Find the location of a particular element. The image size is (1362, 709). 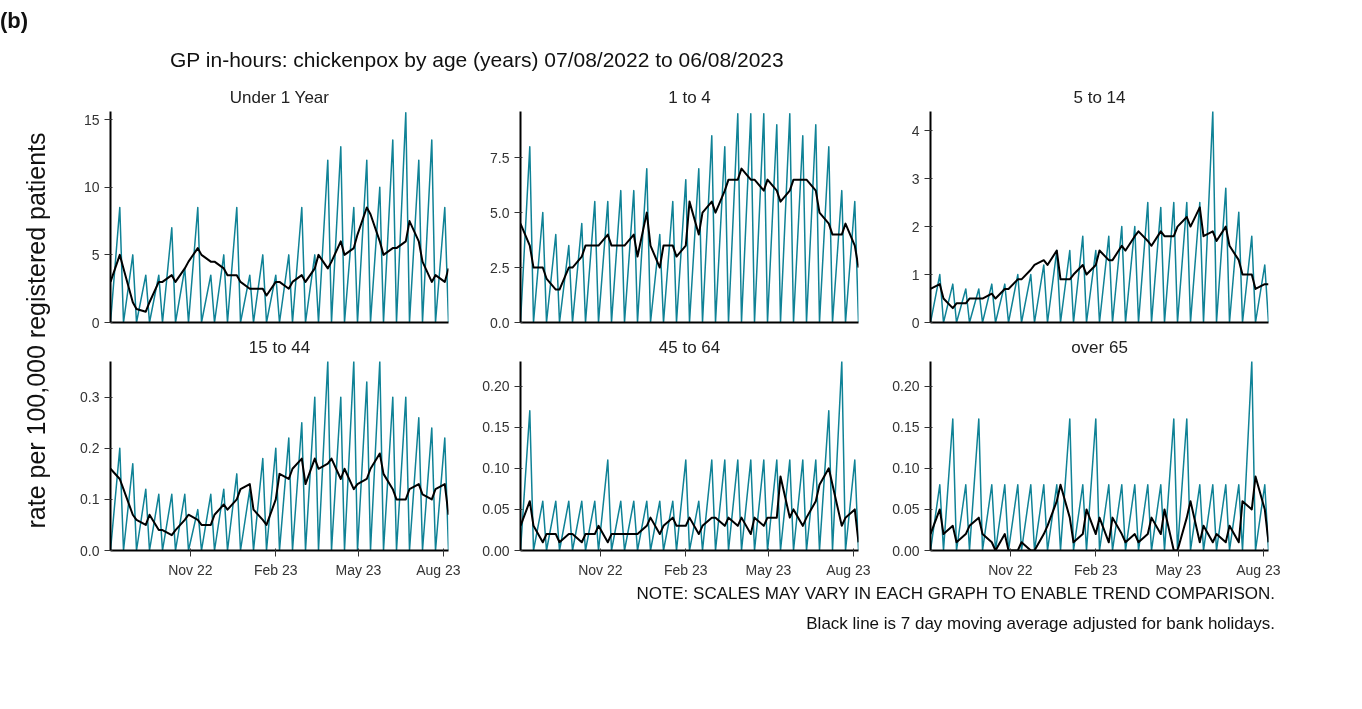

chart-title: Under 1 Year is located at coordinates (279, 97).